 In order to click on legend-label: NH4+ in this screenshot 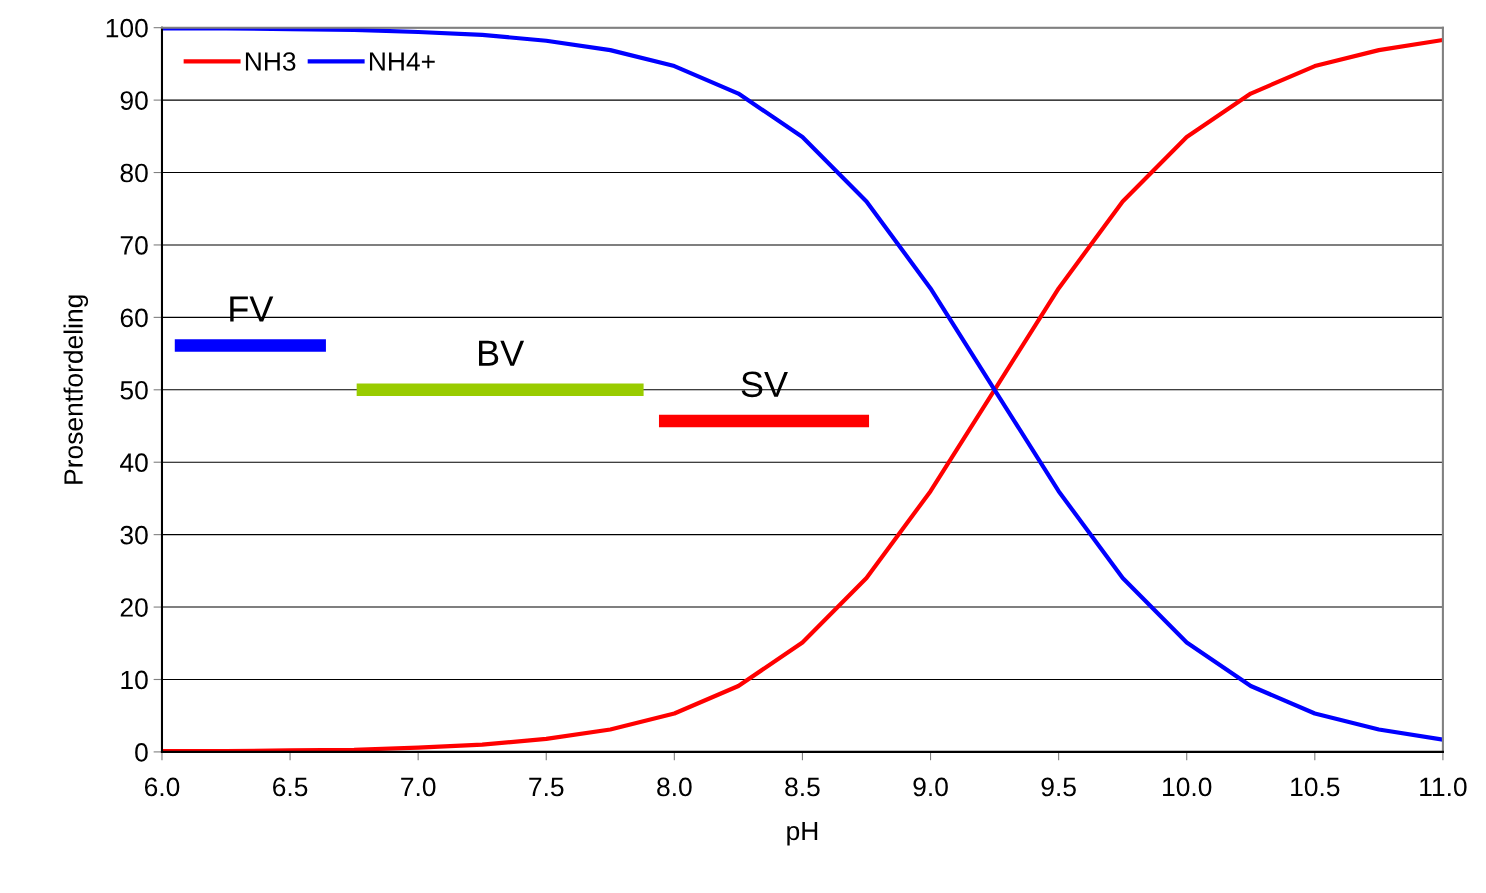, I will do `click(402, 61)`.